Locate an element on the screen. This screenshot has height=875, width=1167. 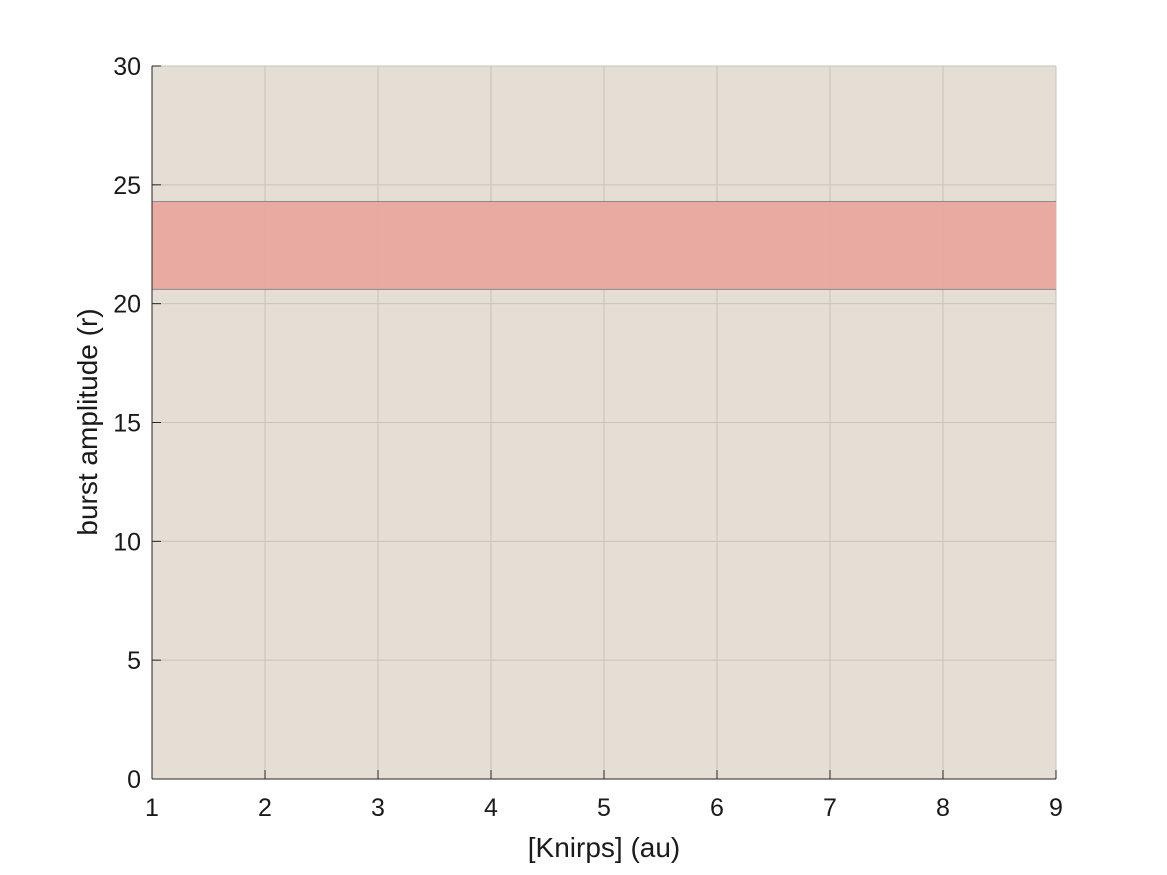
y-tick-label: 20 is located at coordinates (127, 305).